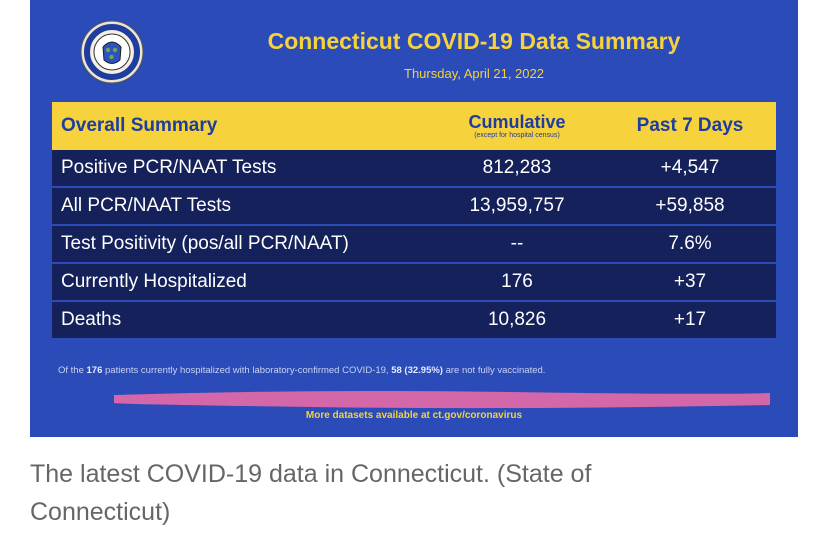 This screenshot has width=828, height=536. What do you see at coordinates (205, 243) in the screenshot?
I see `row-label: Test Positivity (pos/all PCR/NAAT)` at bounding box center [205, 243].